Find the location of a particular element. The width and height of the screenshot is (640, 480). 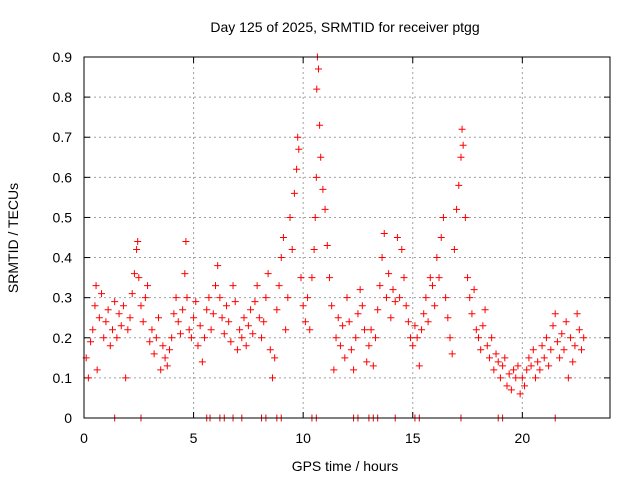

x-tick-label: 0 is located at coordinates (84, 438).